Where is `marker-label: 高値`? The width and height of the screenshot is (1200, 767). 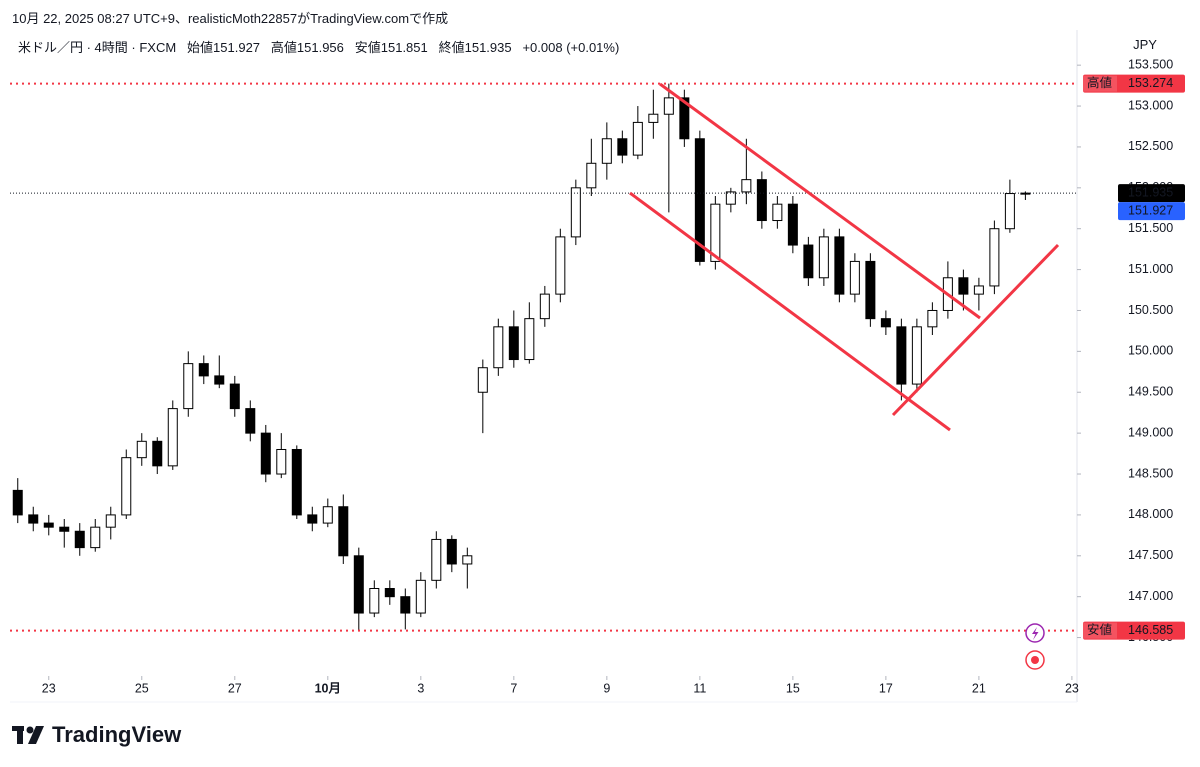 marker-label: 高値 is located at coordinates (1099, 82).